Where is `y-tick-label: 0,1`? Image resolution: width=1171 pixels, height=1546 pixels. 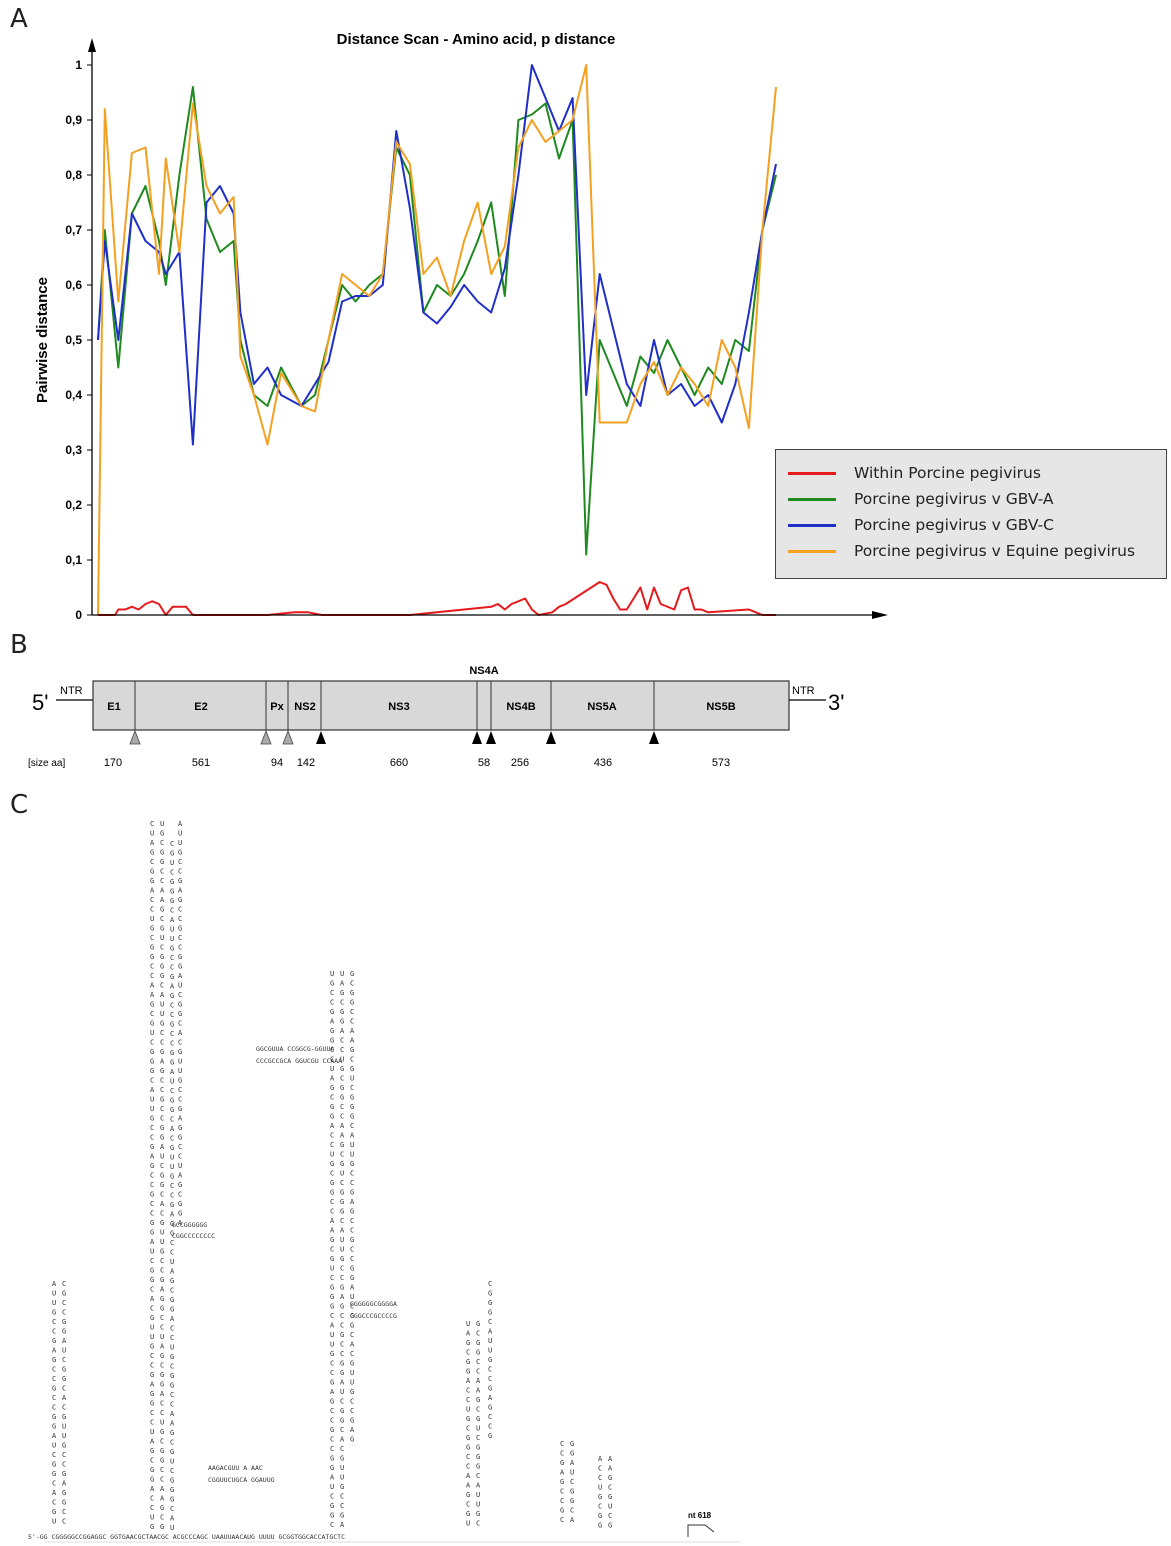 y-tick-label: 0,1 is located at coordinates (73, 560).